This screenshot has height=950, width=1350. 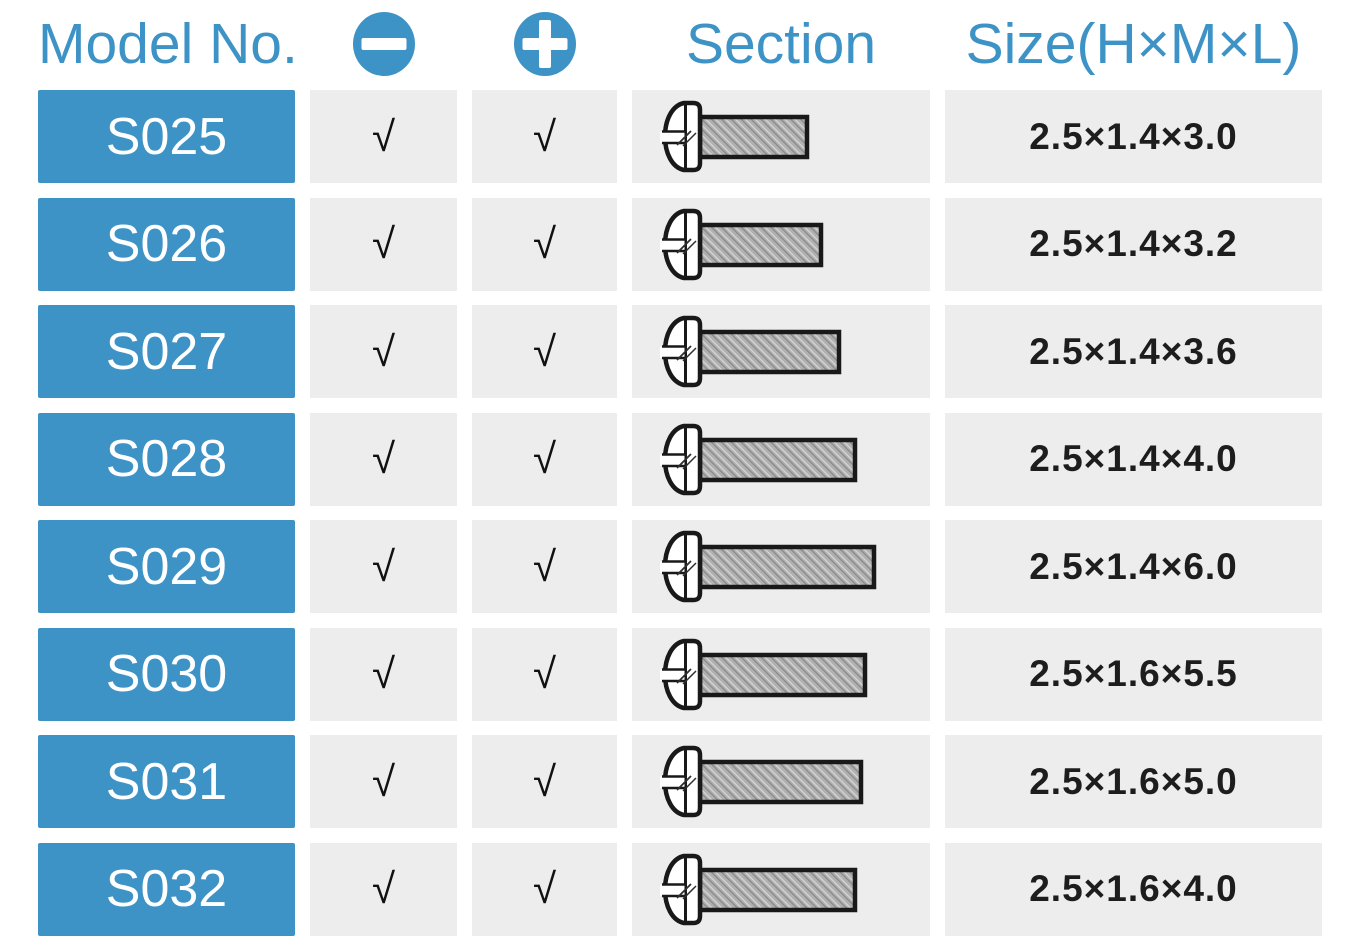 What do you see at coordinates (166, 566) in the screenshot?
I see `model-no-cell: S029` at bounding box center [166, 566].